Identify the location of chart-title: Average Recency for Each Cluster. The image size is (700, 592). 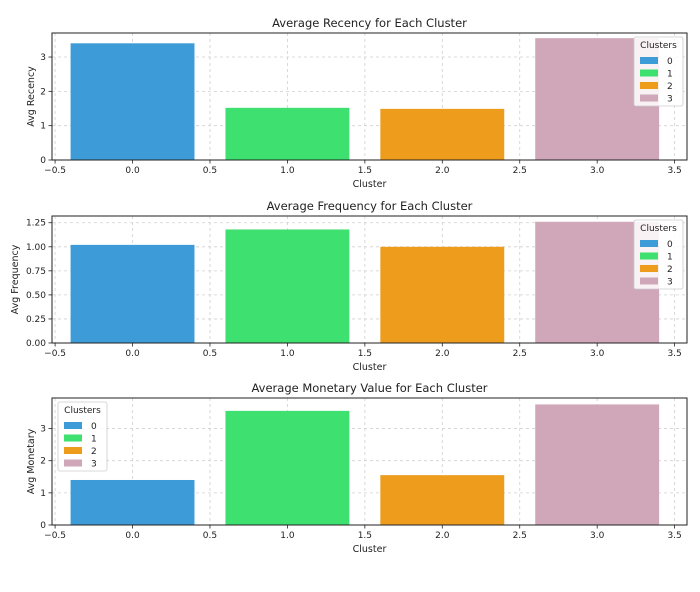
(369, 23).